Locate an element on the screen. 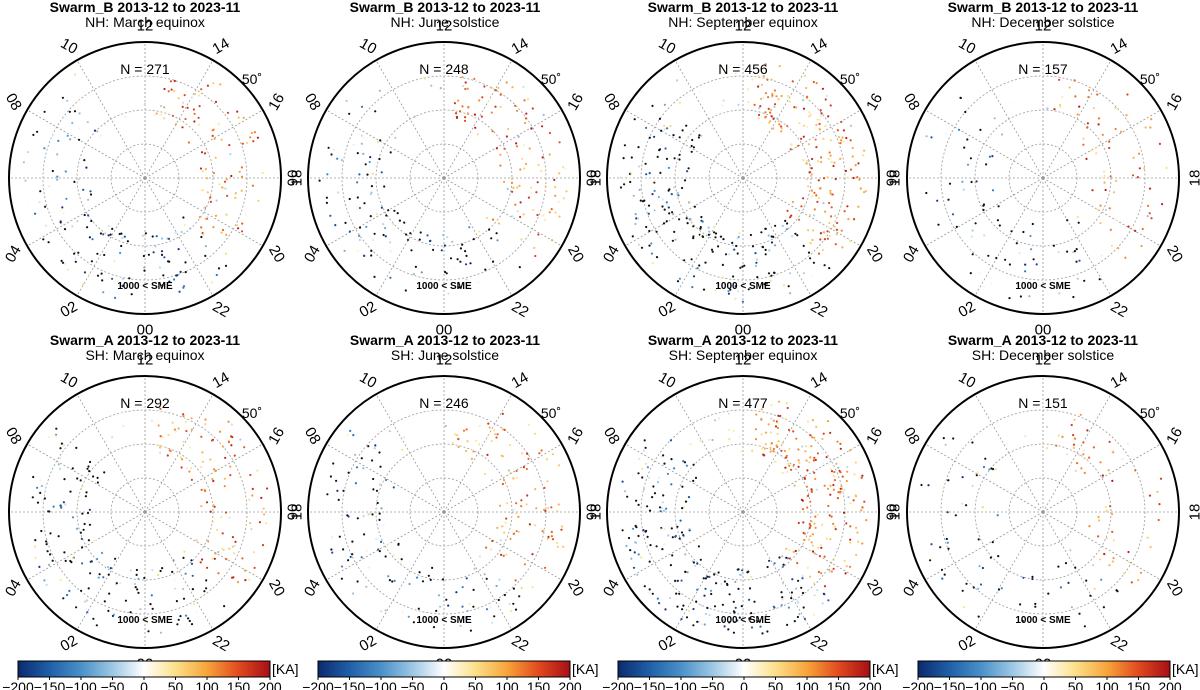 The width and height of the screenshot is (1200, 690). panel-1-mlt-label-18: 18 is located at coordinates (297, 178).